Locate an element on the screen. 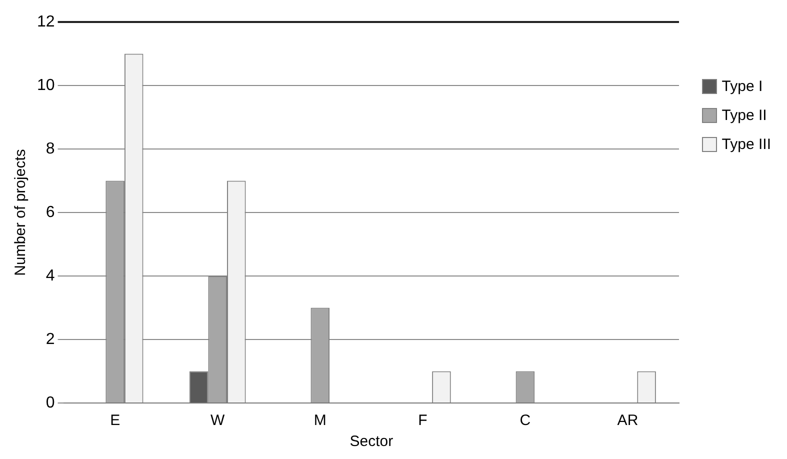  x-tick-label: E is located at coordinates (115, 421).